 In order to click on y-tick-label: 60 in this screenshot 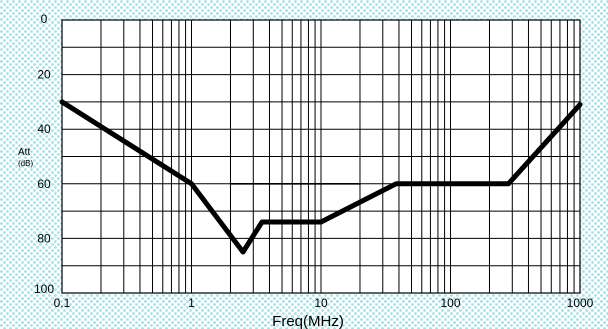, I will do `click(44, 184)`.